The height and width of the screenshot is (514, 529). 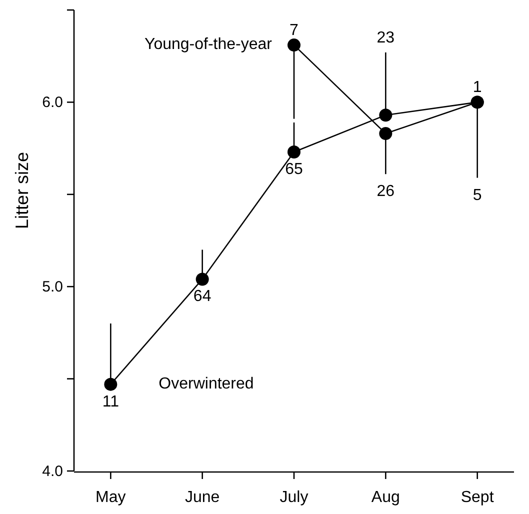 I want to click on annotation: 26, so click(x=385, y=191).